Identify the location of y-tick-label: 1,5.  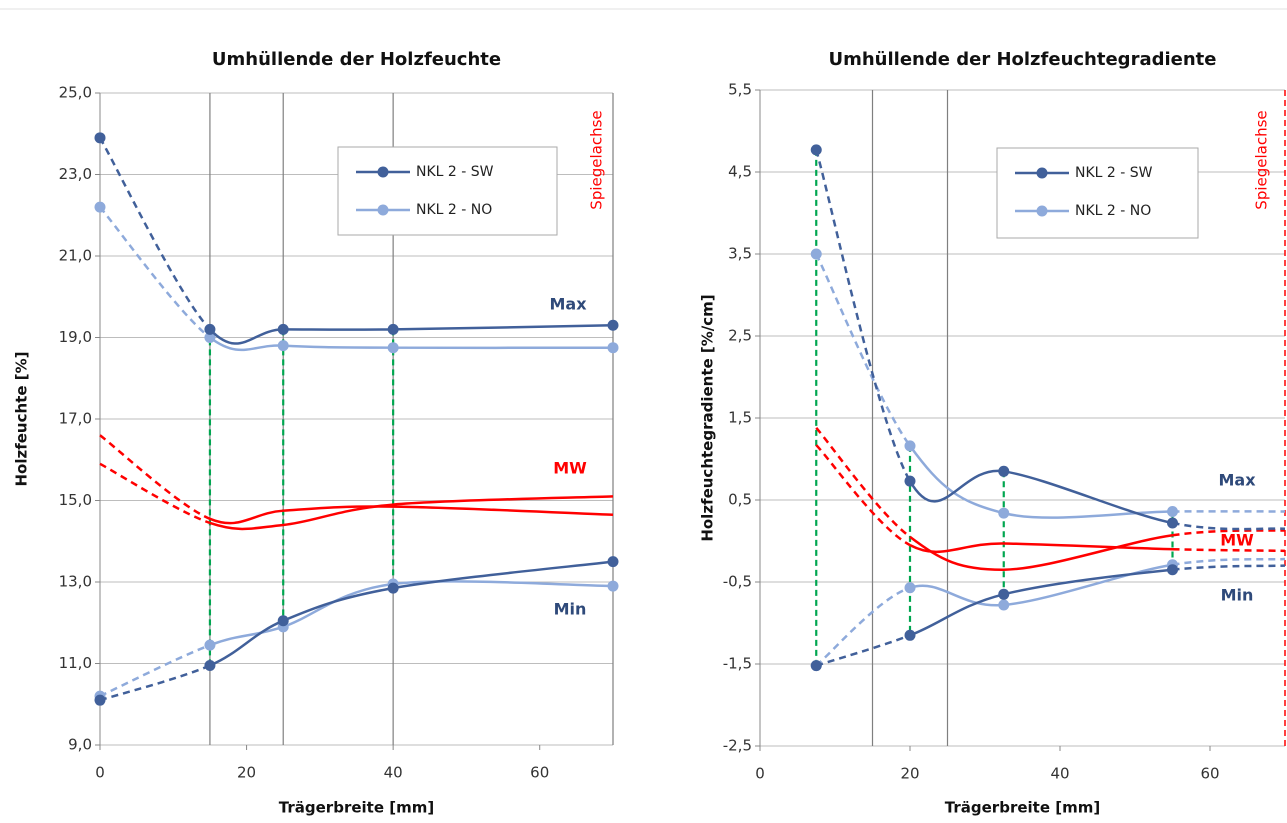
(740, 418).